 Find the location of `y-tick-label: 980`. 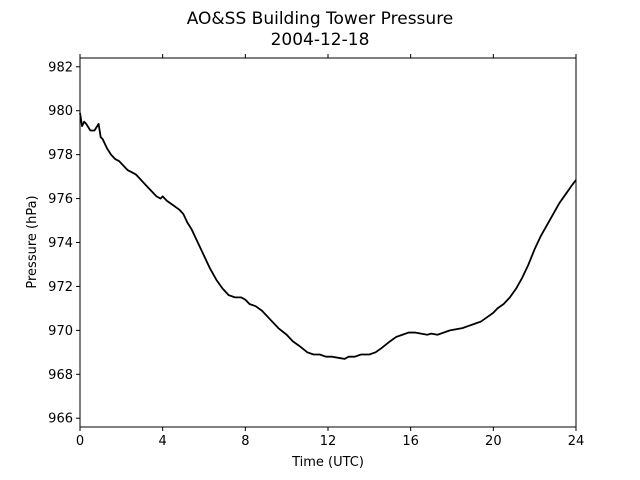

y-tick-label: 980 is located at coordinates (60, 111).